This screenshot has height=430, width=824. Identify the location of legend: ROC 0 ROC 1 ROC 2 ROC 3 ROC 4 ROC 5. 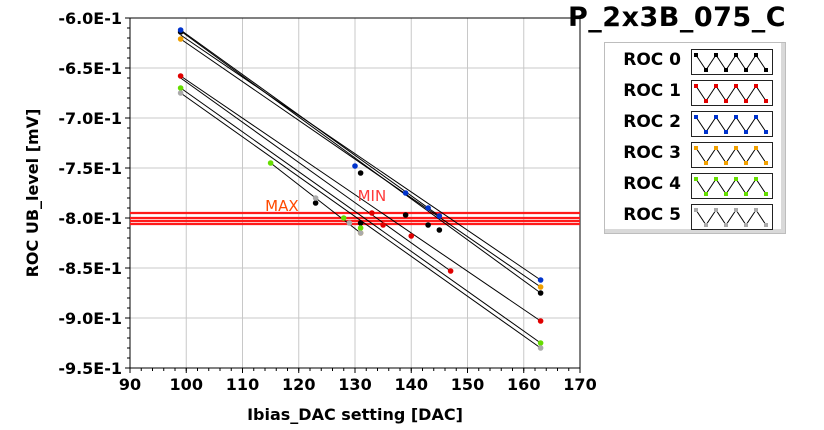
(695, 138).